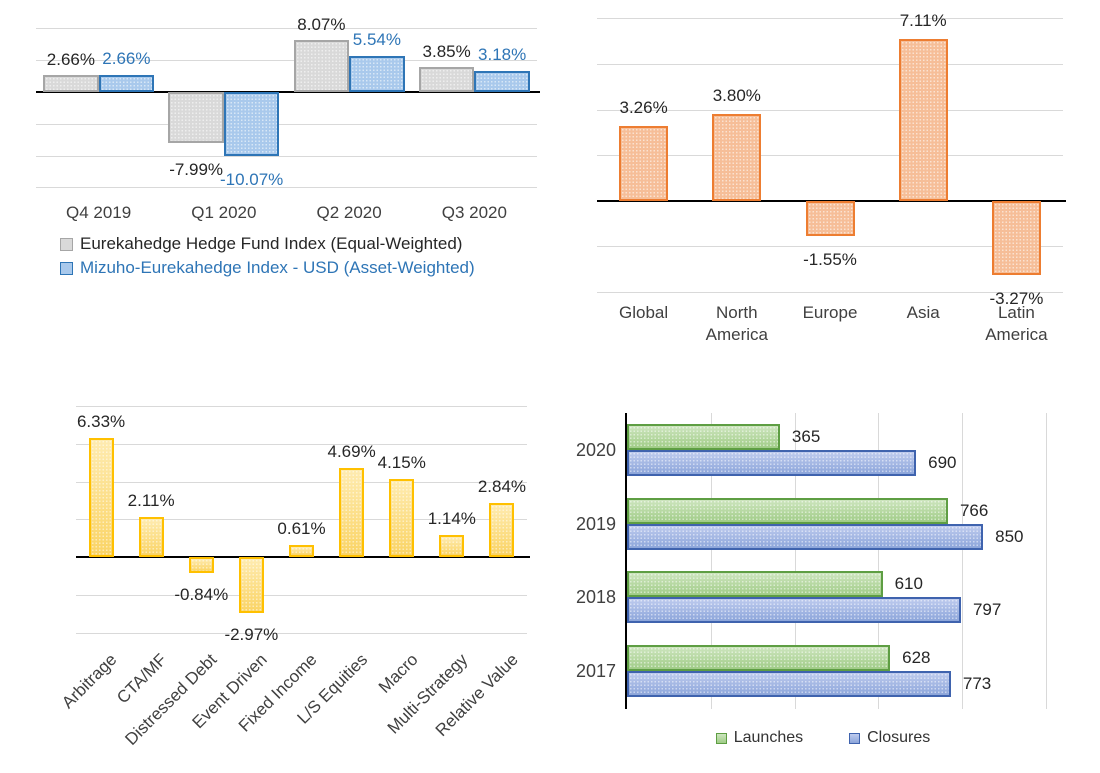 This screenshot has width=1100, height=773. I want to click on data-label: -7.99%, so click(196, 169).